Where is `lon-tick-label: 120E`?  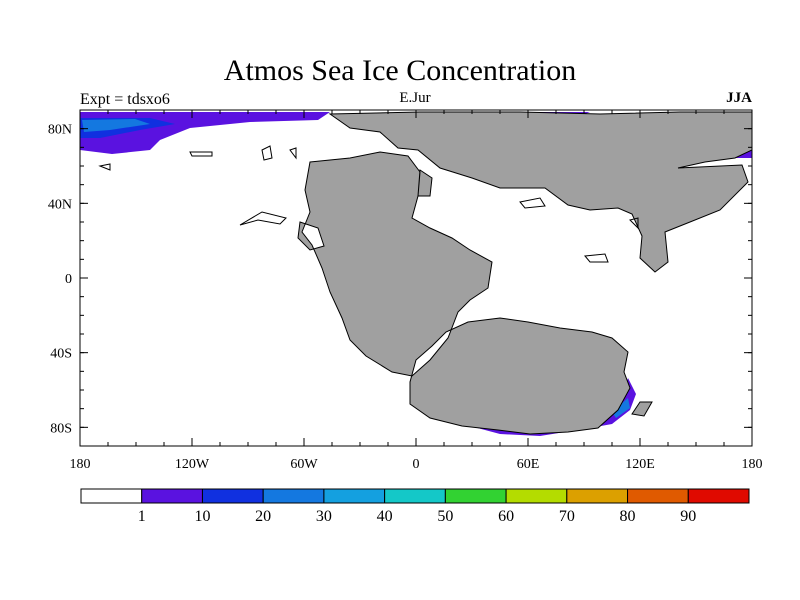 lon-tick-label: 120E is located at coordinates (640, 464).